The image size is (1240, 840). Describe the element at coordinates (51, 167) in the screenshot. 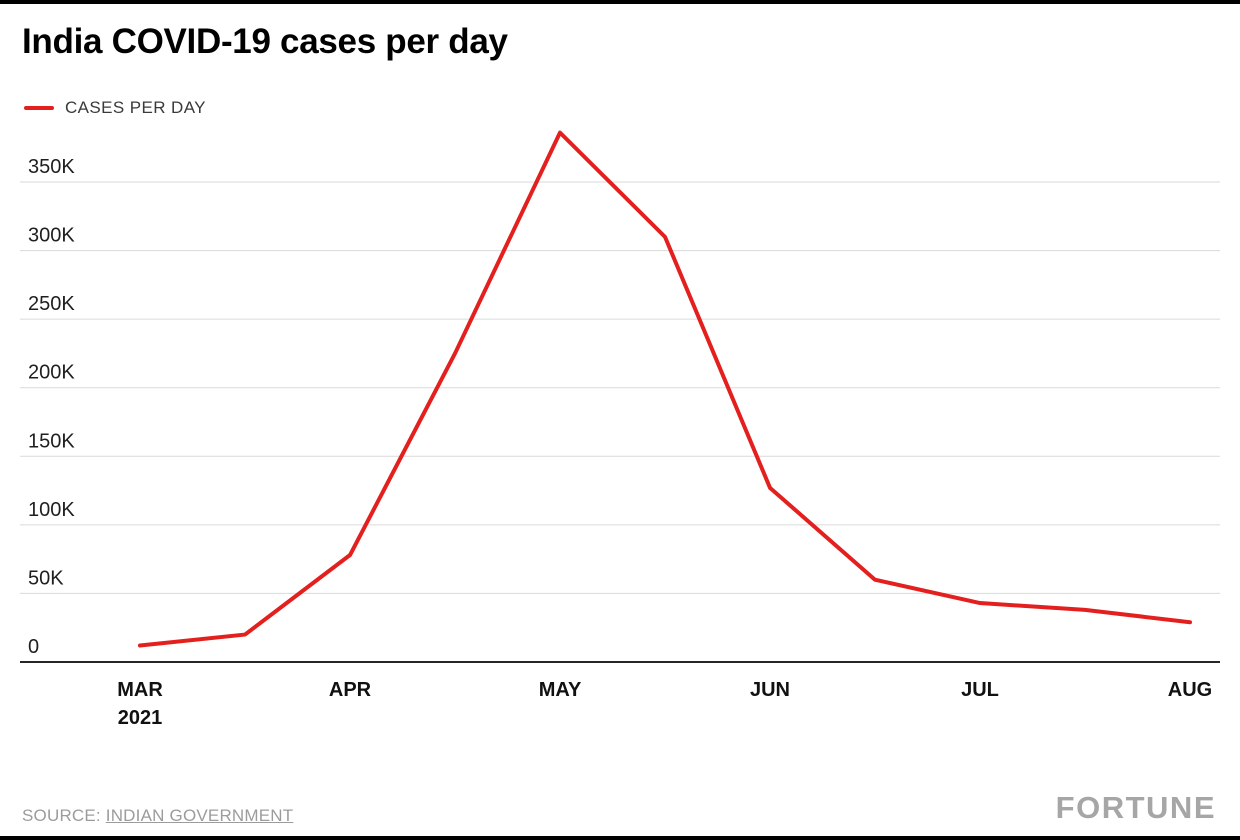

I see `y-tick-label: 350K` at that location.